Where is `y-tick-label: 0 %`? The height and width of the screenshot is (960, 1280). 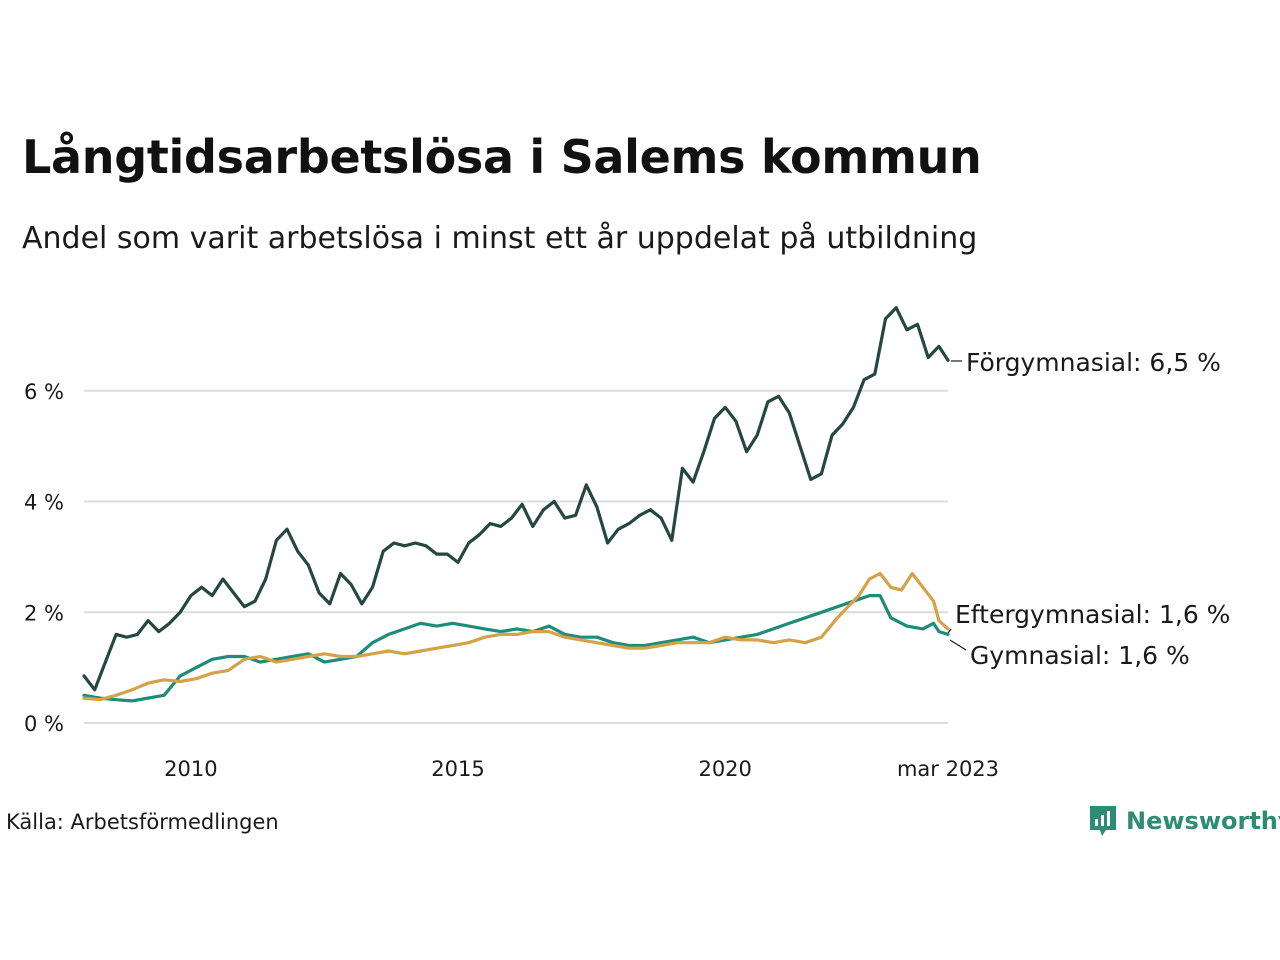
y-tick-label: 0 % is located at coordinates (44, 724).